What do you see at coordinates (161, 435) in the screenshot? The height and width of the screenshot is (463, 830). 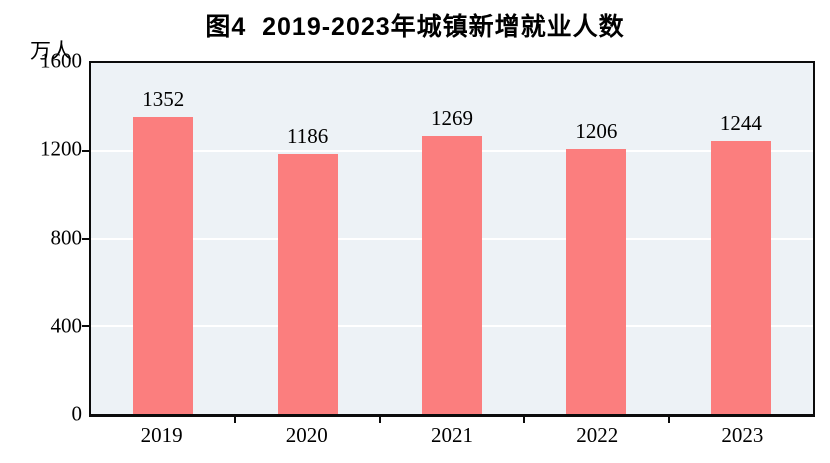 I see `x-tick-label-2019: 2019` at bounding box center [161, 435].